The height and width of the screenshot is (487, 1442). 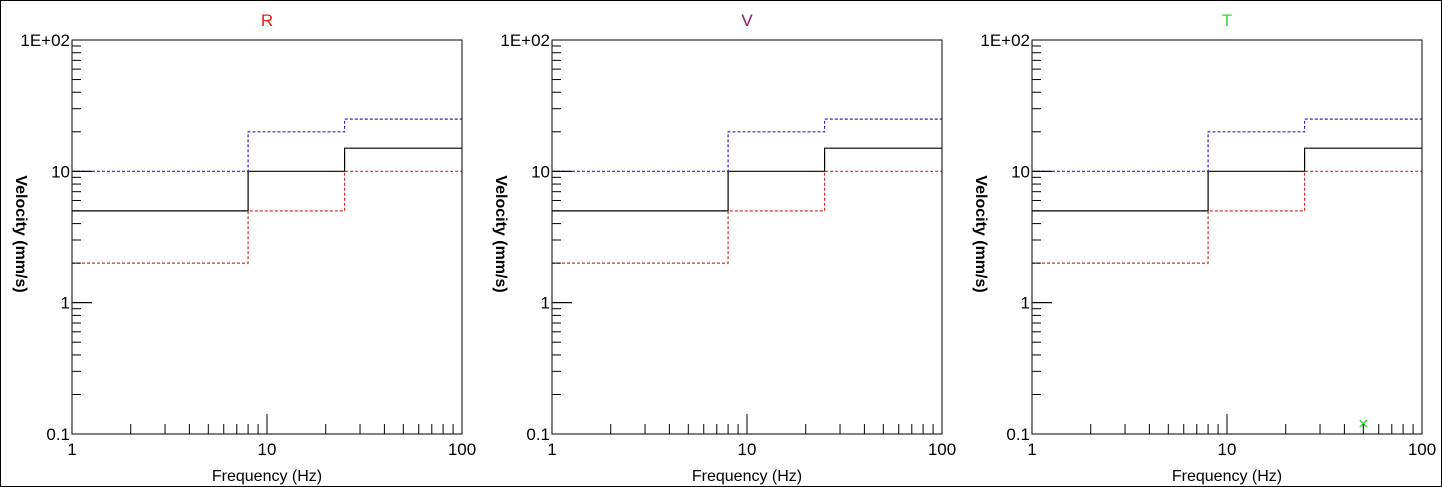 What do you see at coordinates (747, 20) in the screenshot?
I see `chart-title: V` at bounding box center [747, 20].